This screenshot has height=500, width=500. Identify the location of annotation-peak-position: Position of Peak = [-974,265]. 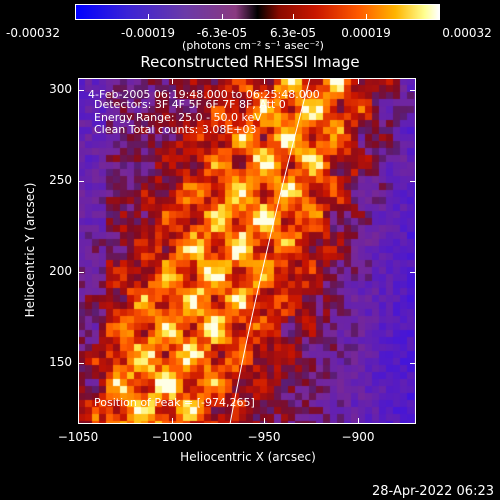
(174, 402).